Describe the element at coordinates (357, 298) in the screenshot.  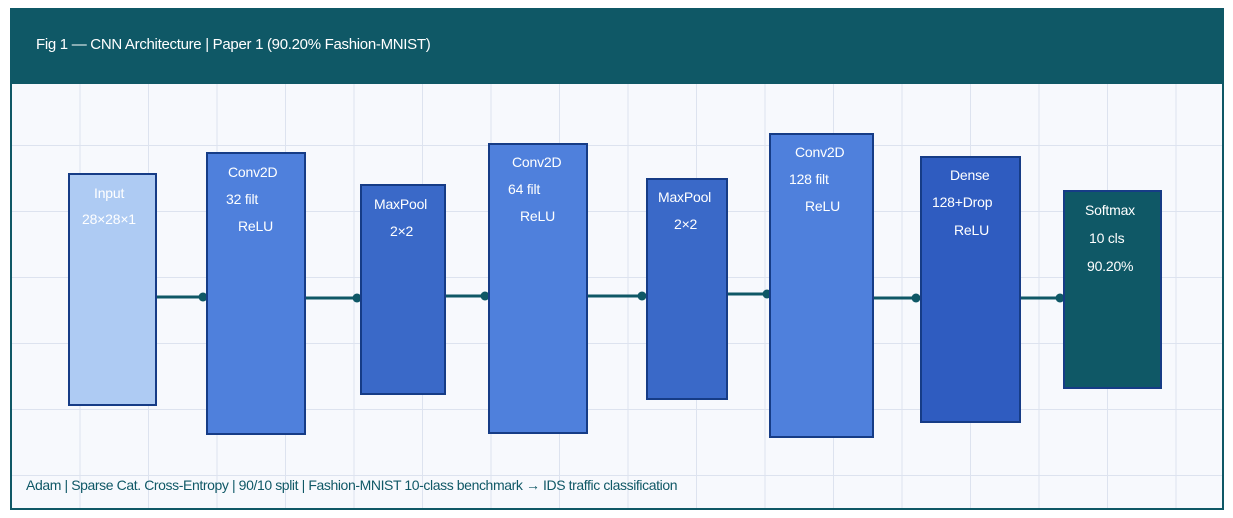
I see `connector-node-pool1` at that location.